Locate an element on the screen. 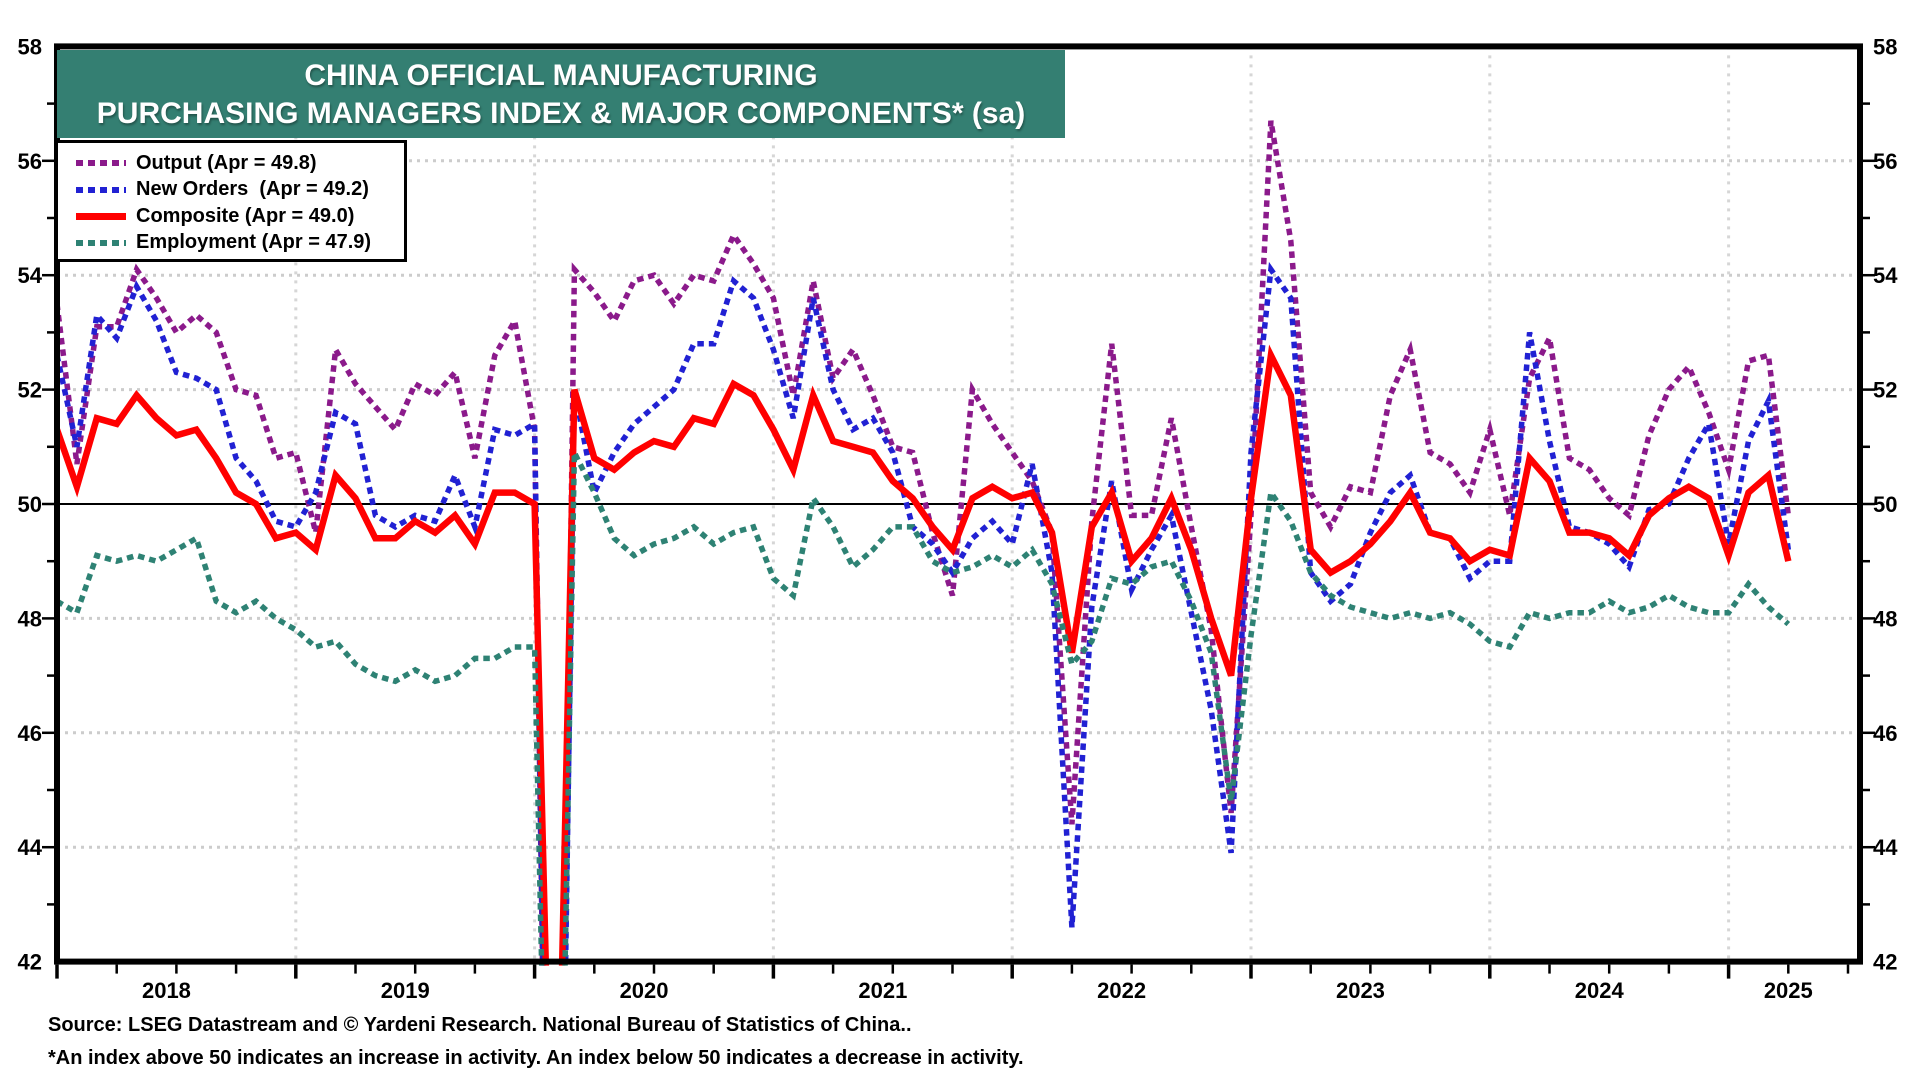 The width and height of the screenshot is (1920, 1080). y-axis-label-left: 56 is located at coordinates (30, 161).